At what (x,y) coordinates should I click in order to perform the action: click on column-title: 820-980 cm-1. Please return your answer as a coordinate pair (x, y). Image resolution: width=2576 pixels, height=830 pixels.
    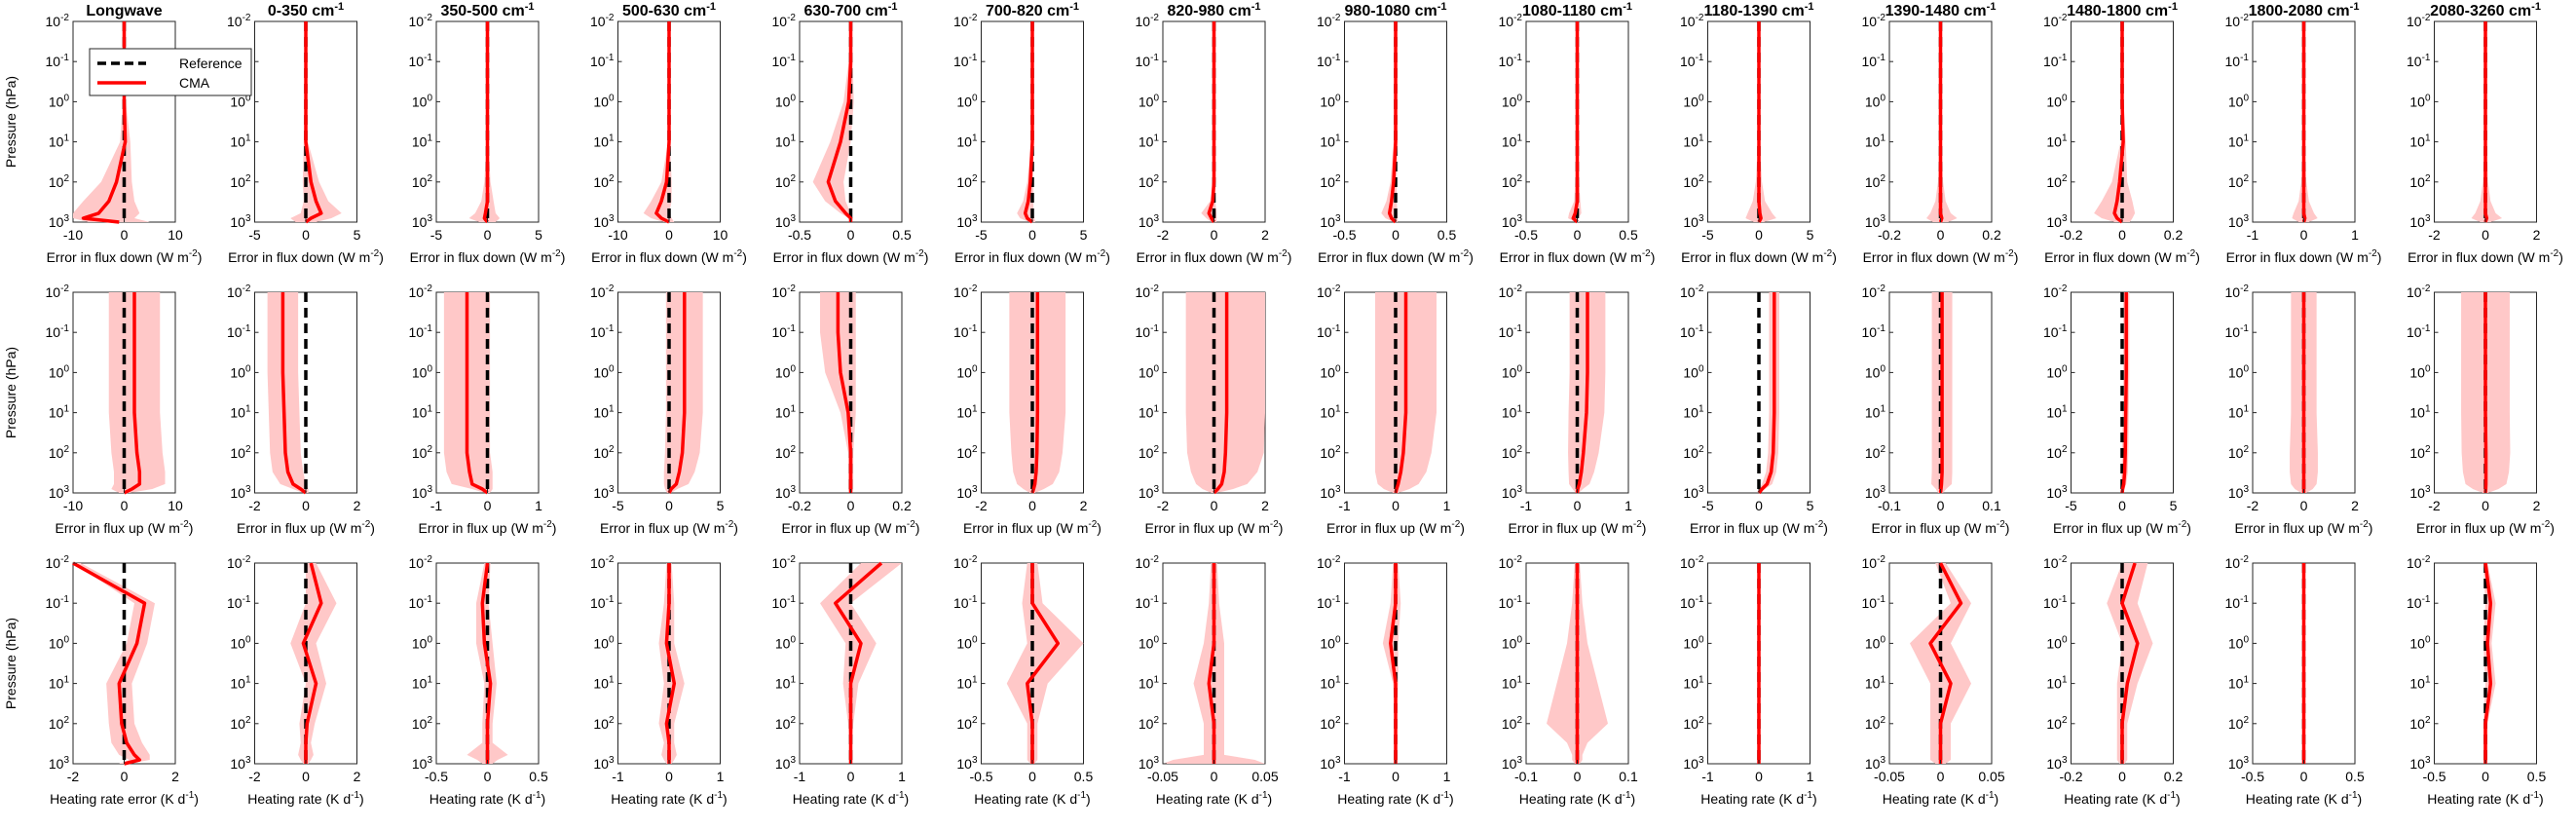
    Looking at the image, I should click on (1213, 10).